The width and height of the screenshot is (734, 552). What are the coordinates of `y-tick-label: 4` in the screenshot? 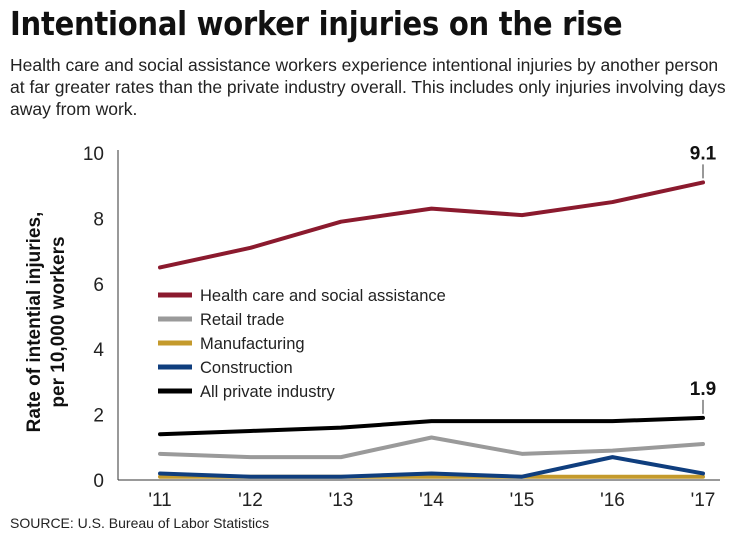 It's located at (98, 350).